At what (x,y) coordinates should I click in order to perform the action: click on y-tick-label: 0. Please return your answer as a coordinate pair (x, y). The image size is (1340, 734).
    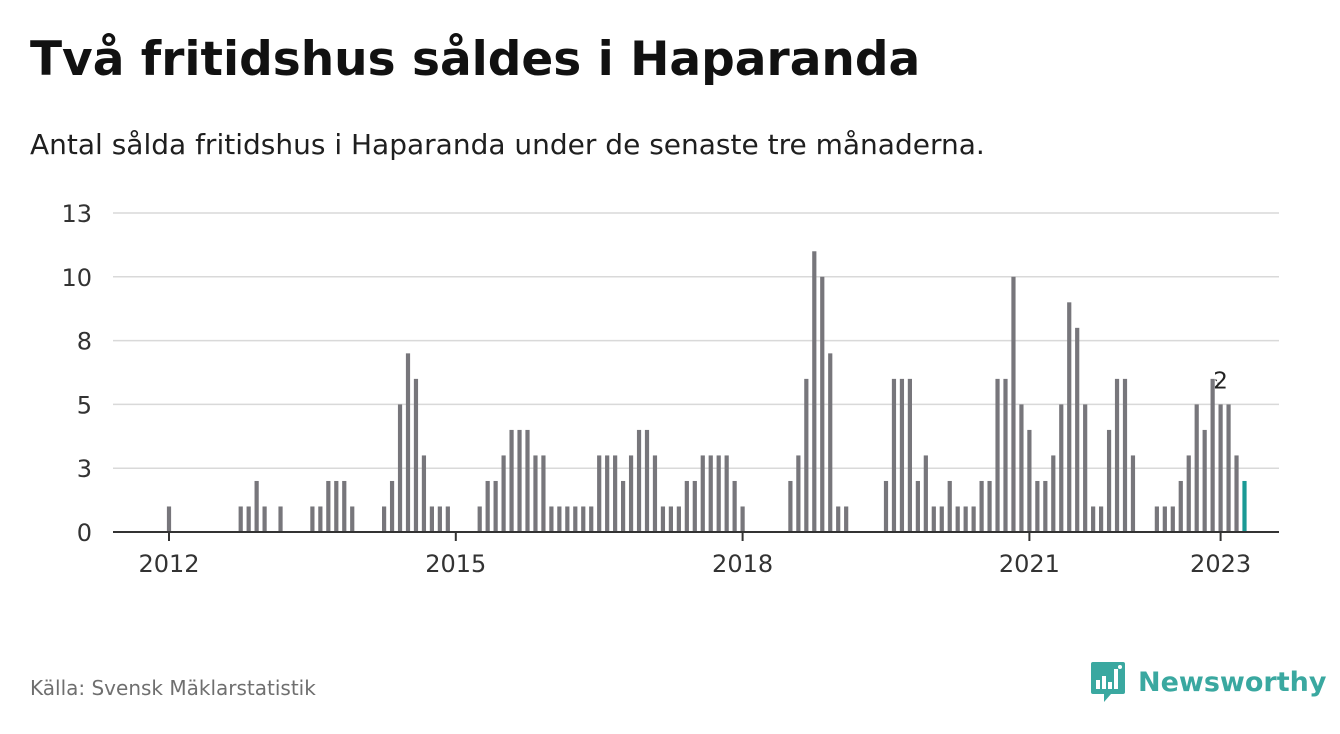
    Looking at the image, I should click on (84, 533).